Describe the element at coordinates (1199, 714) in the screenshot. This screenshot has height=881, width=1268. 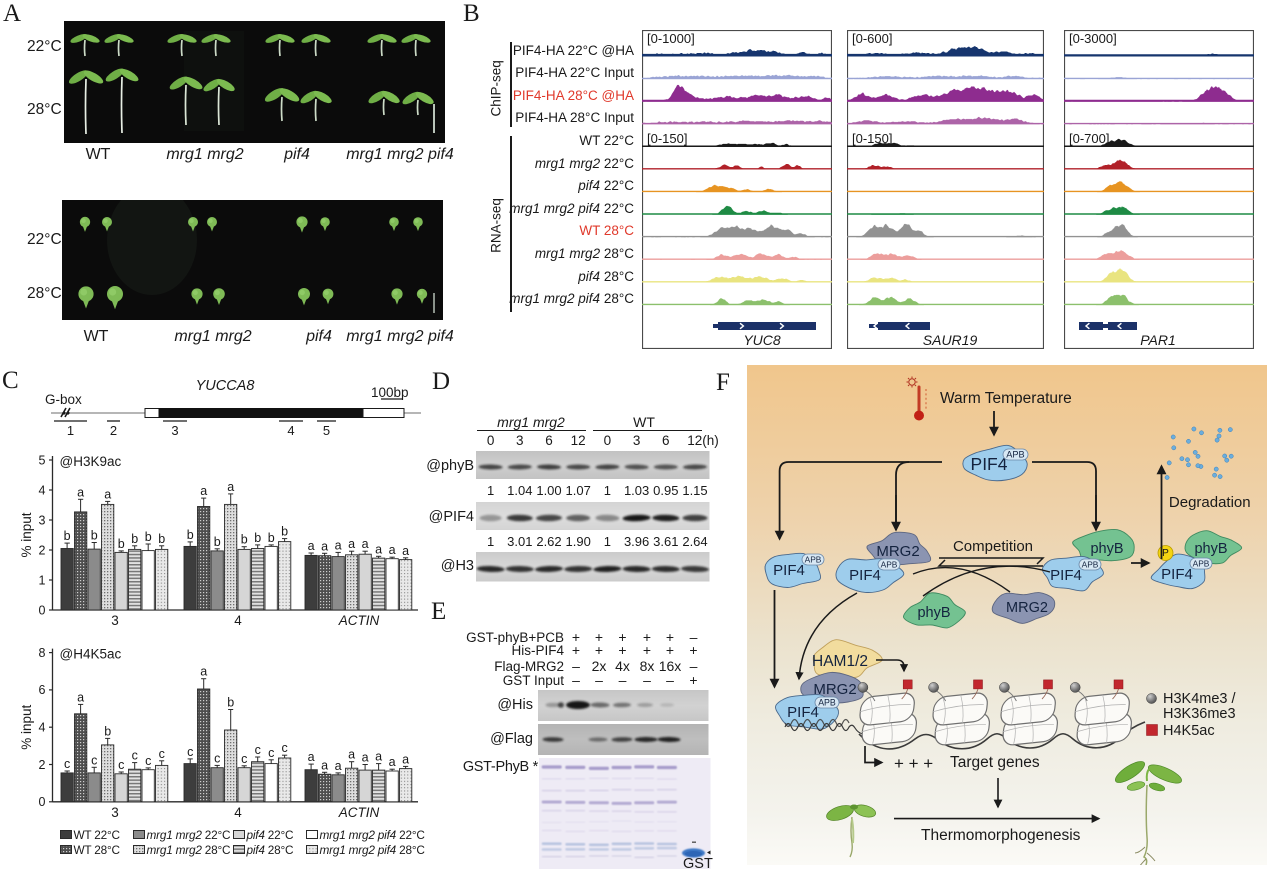
I see `svg-text: H3K36me3` at that location.